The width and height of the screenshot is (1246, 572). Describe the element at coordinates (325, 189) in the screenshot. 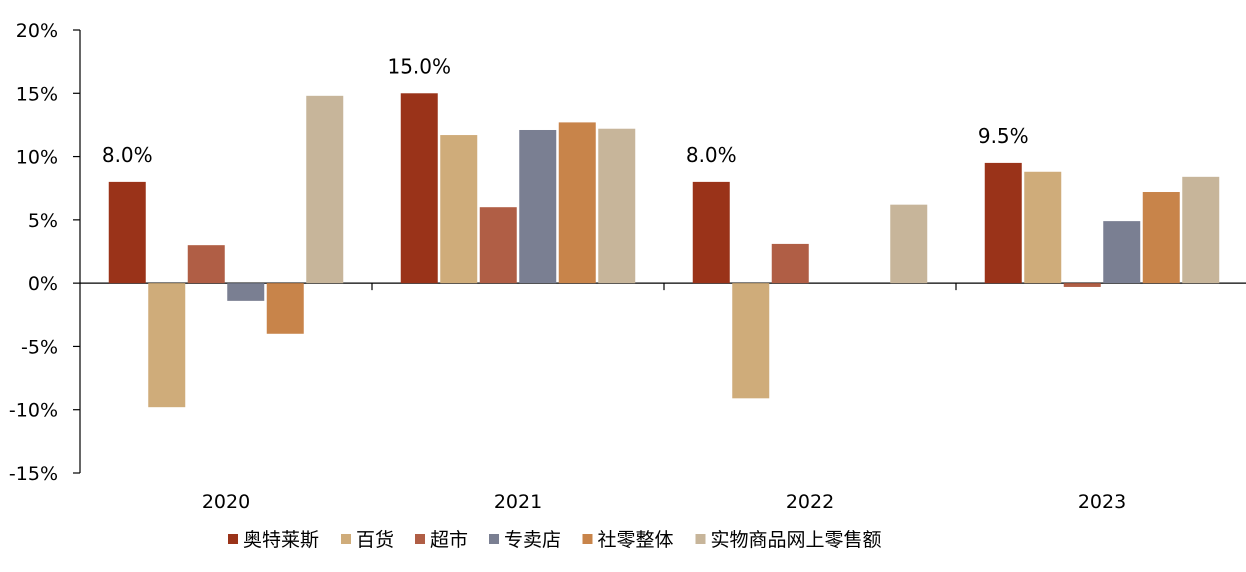

I see `bar-2020-实物商品网上零售额` at that location.